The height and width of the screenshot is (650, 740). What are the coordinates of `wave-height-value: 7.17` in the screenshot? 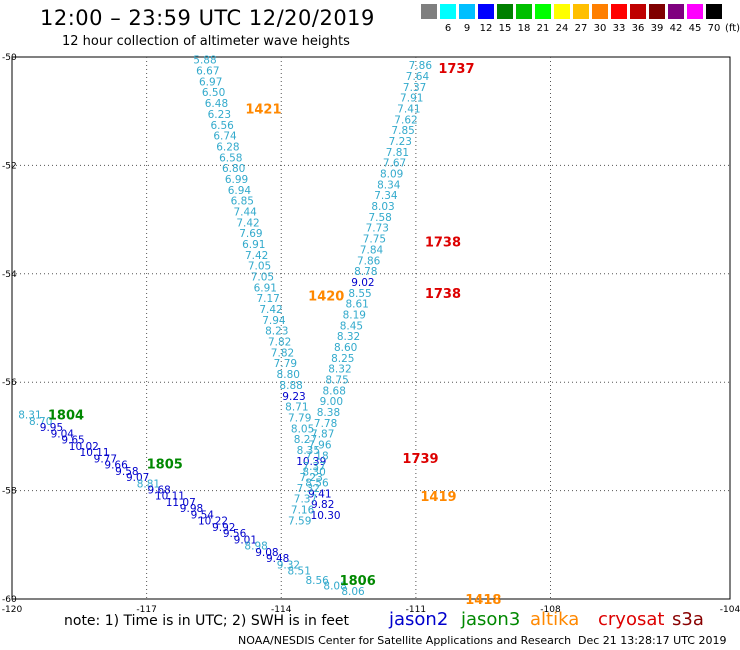 It's located at (267, 299).